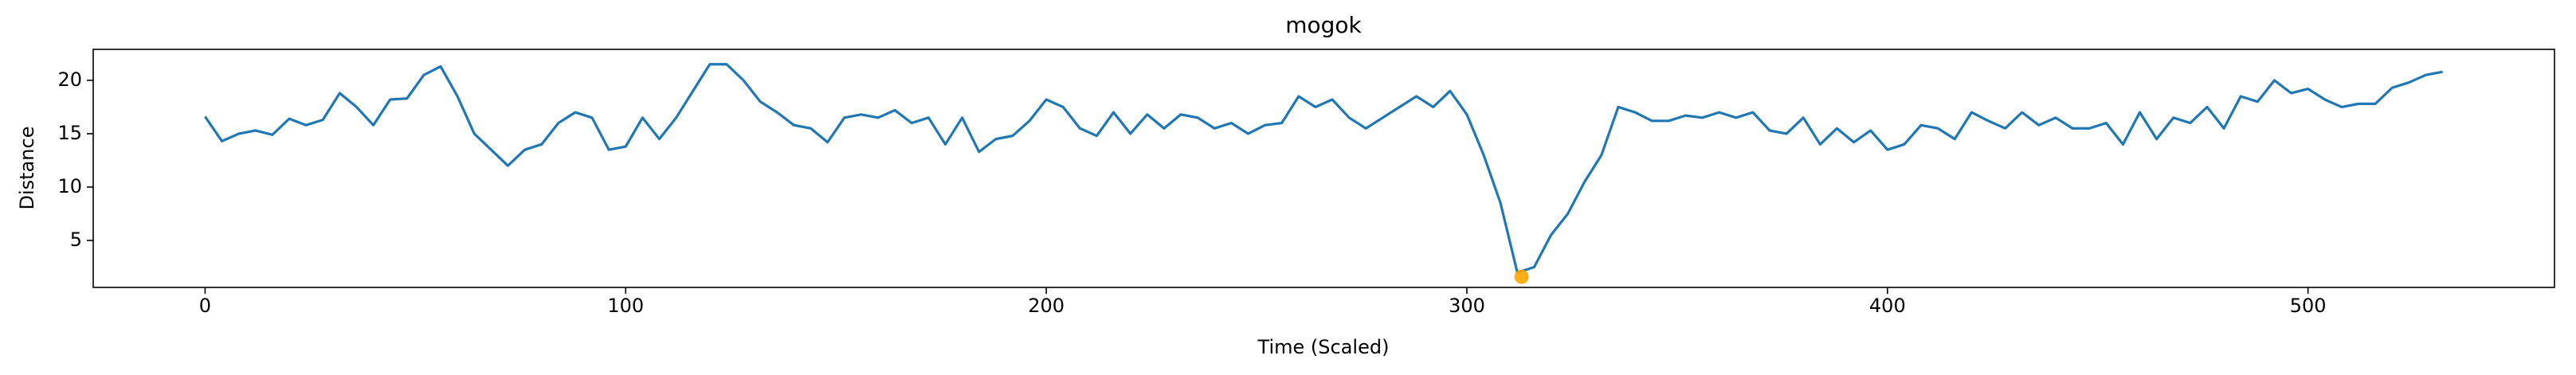  What do you see at coordinates (69, 133) in the screenshot?
I see `y-tick-label: 15` at bounding box center [69, 133].